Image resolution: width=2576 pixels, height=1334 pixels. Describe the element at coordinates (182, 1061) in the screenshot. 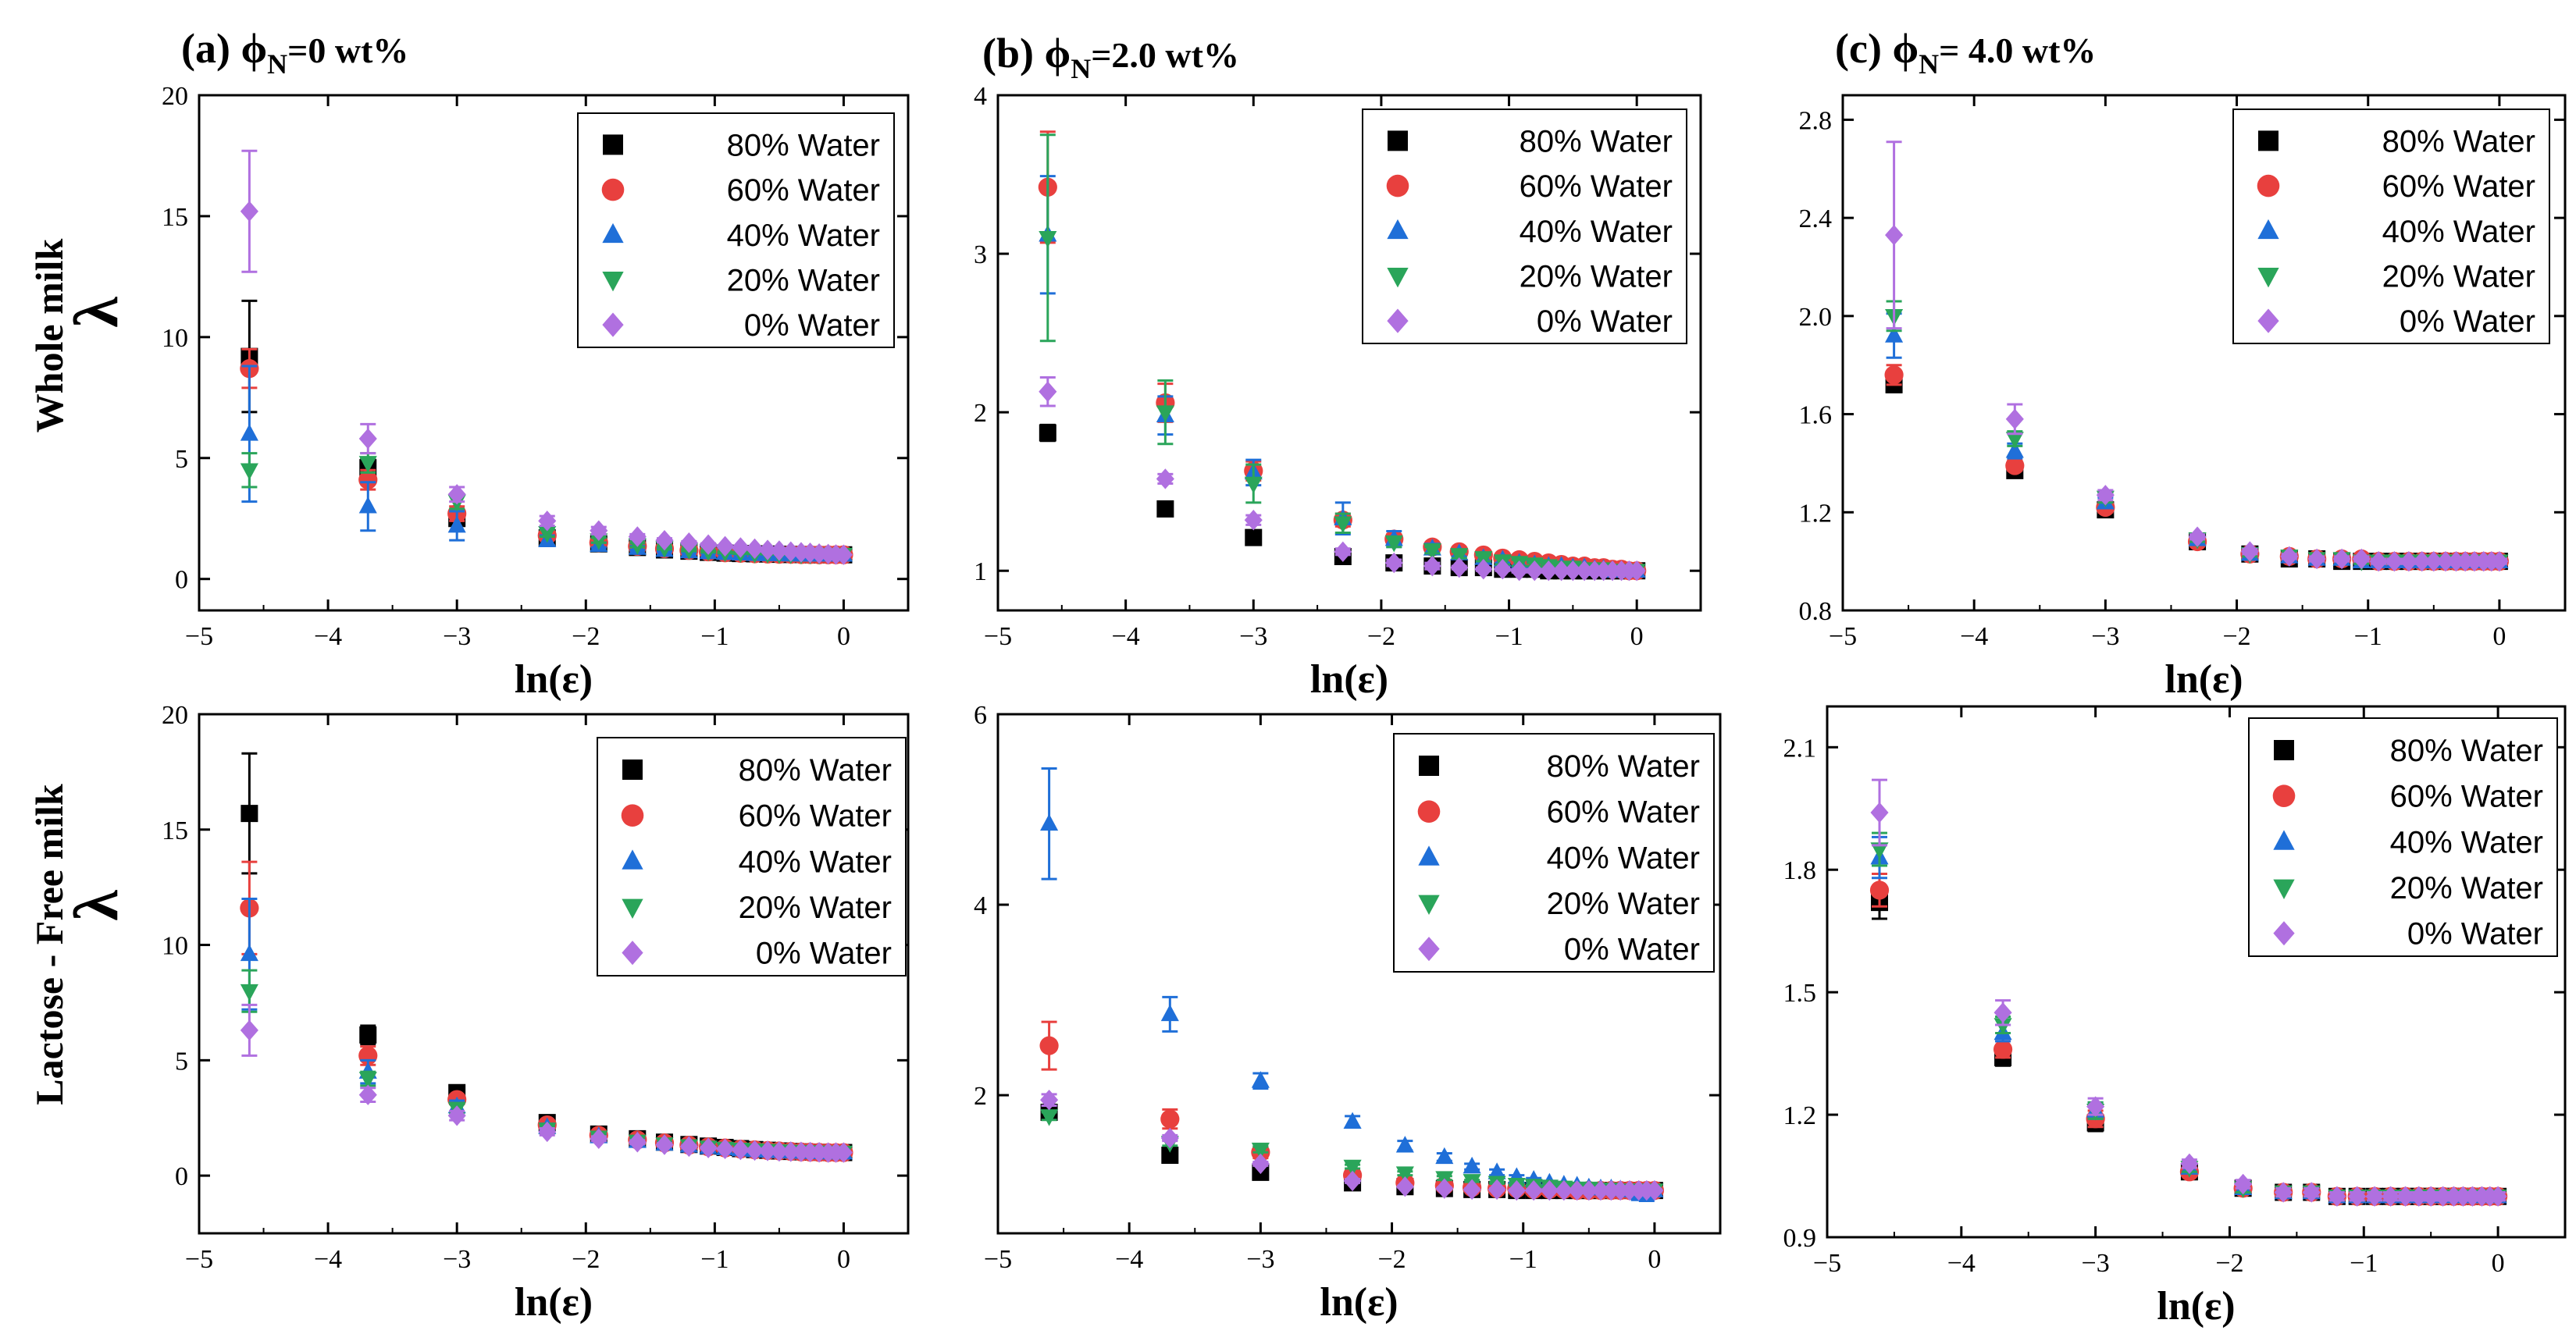

I see `y-tick-label: 5` at that location.